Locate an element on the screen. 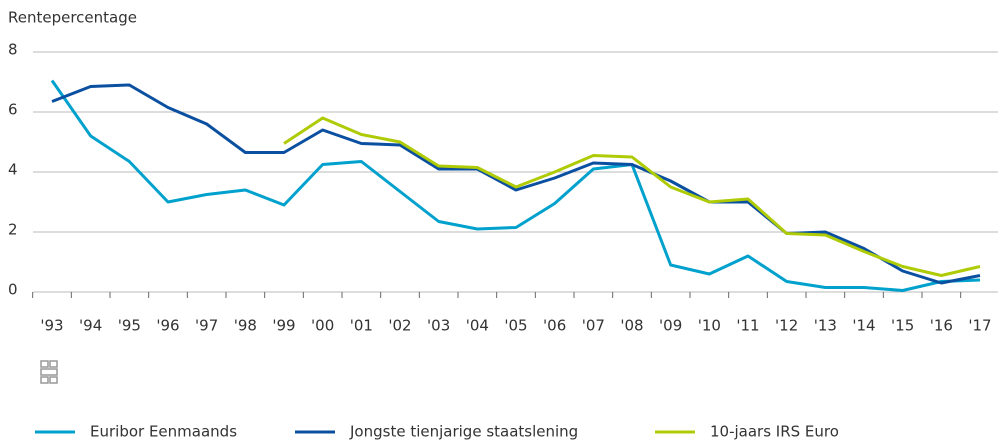  x-tick-label: '97 is located at coordinates (206, 326).